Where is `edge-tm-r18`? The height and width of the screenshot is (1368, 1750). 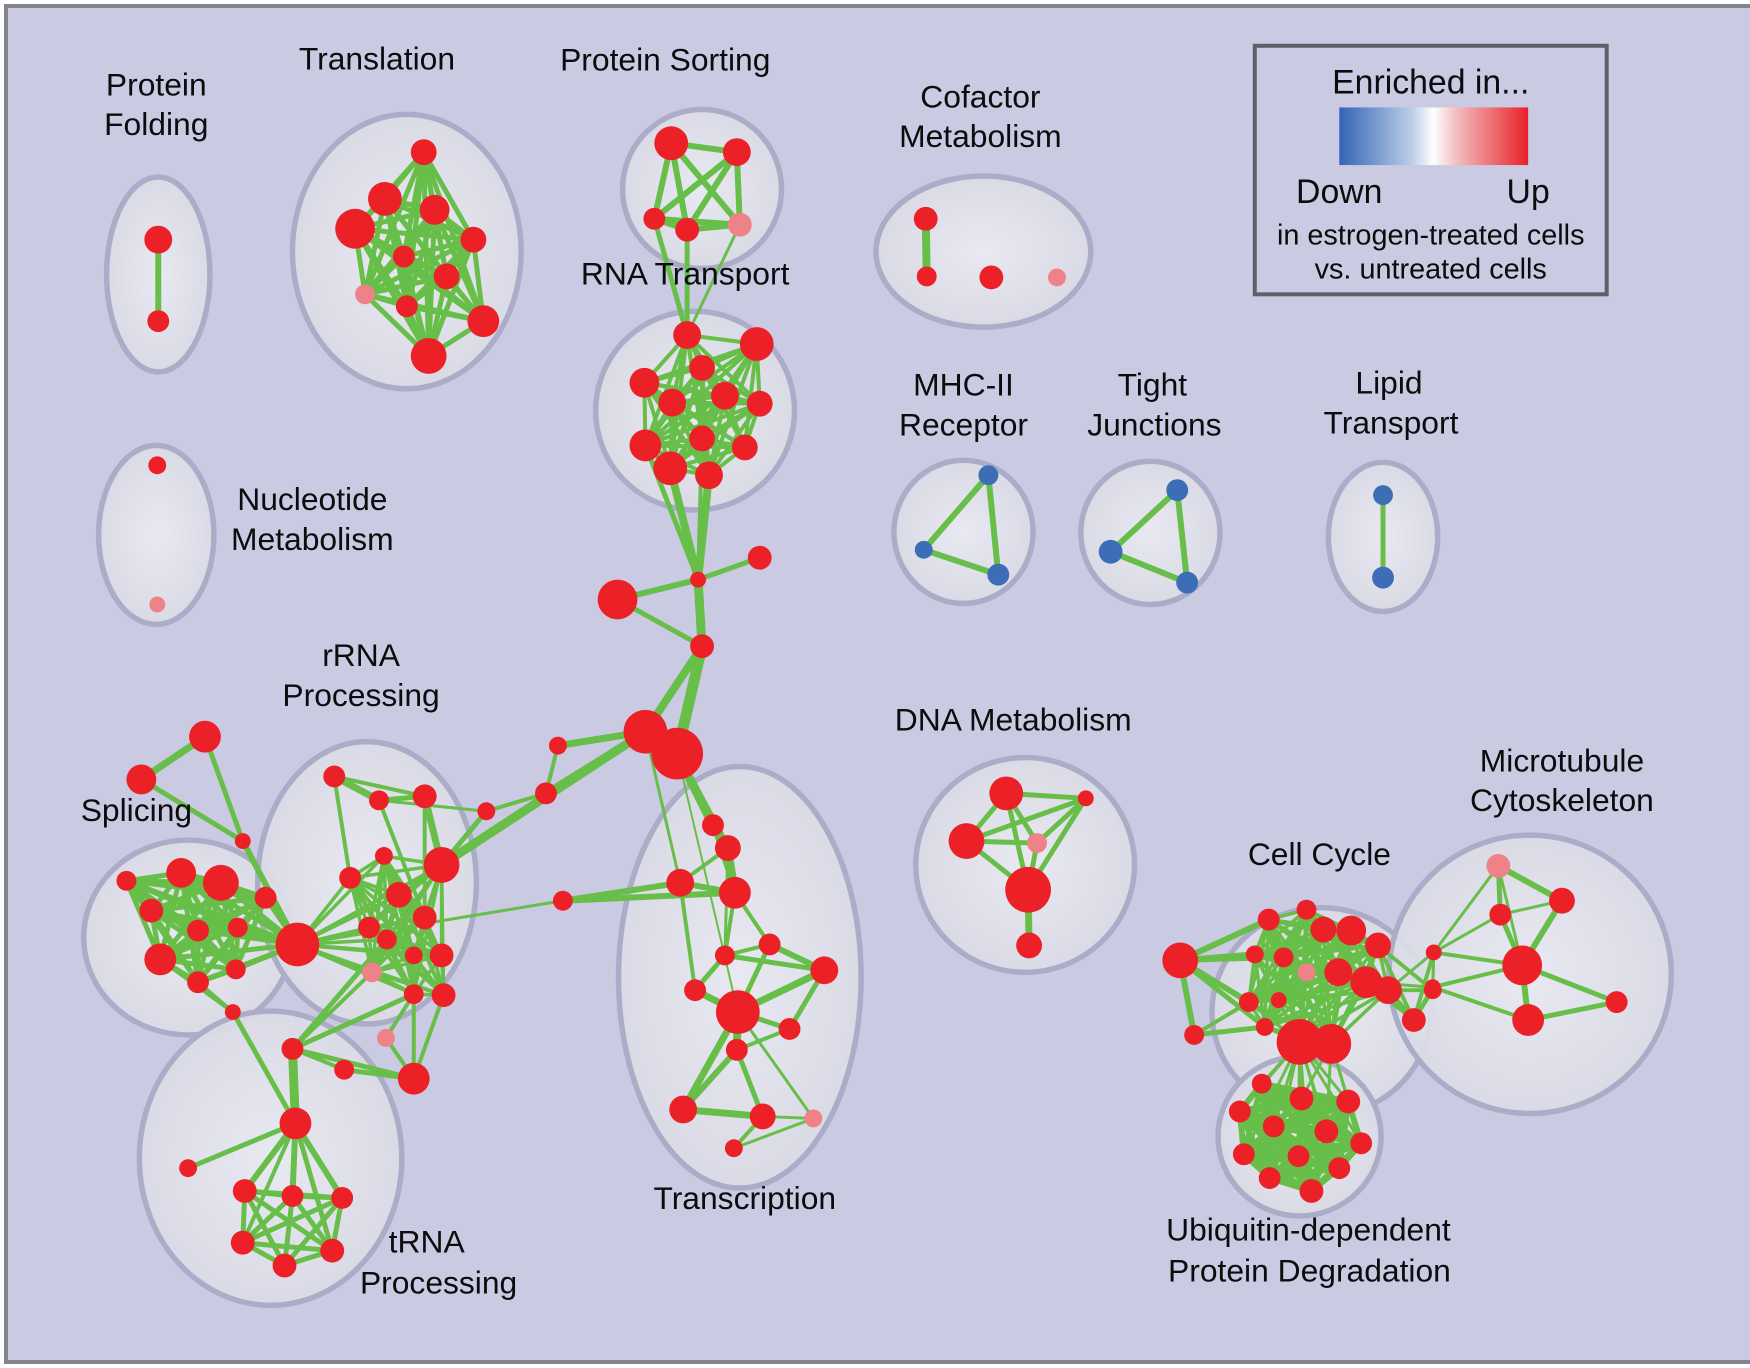
edge-tm-r18 is located at coordinates (353, 1064).